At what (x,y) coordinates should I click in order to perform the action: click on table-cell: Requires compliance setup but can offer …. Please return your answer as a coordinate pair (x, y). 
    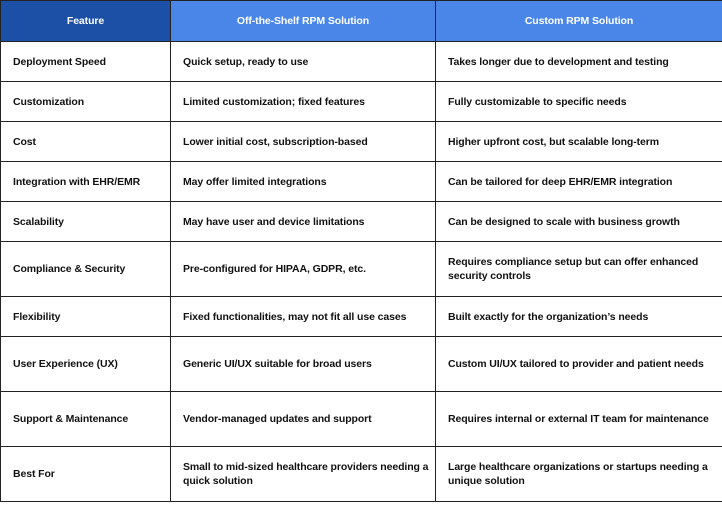
    Looking at the image, I should click on (578, 269).